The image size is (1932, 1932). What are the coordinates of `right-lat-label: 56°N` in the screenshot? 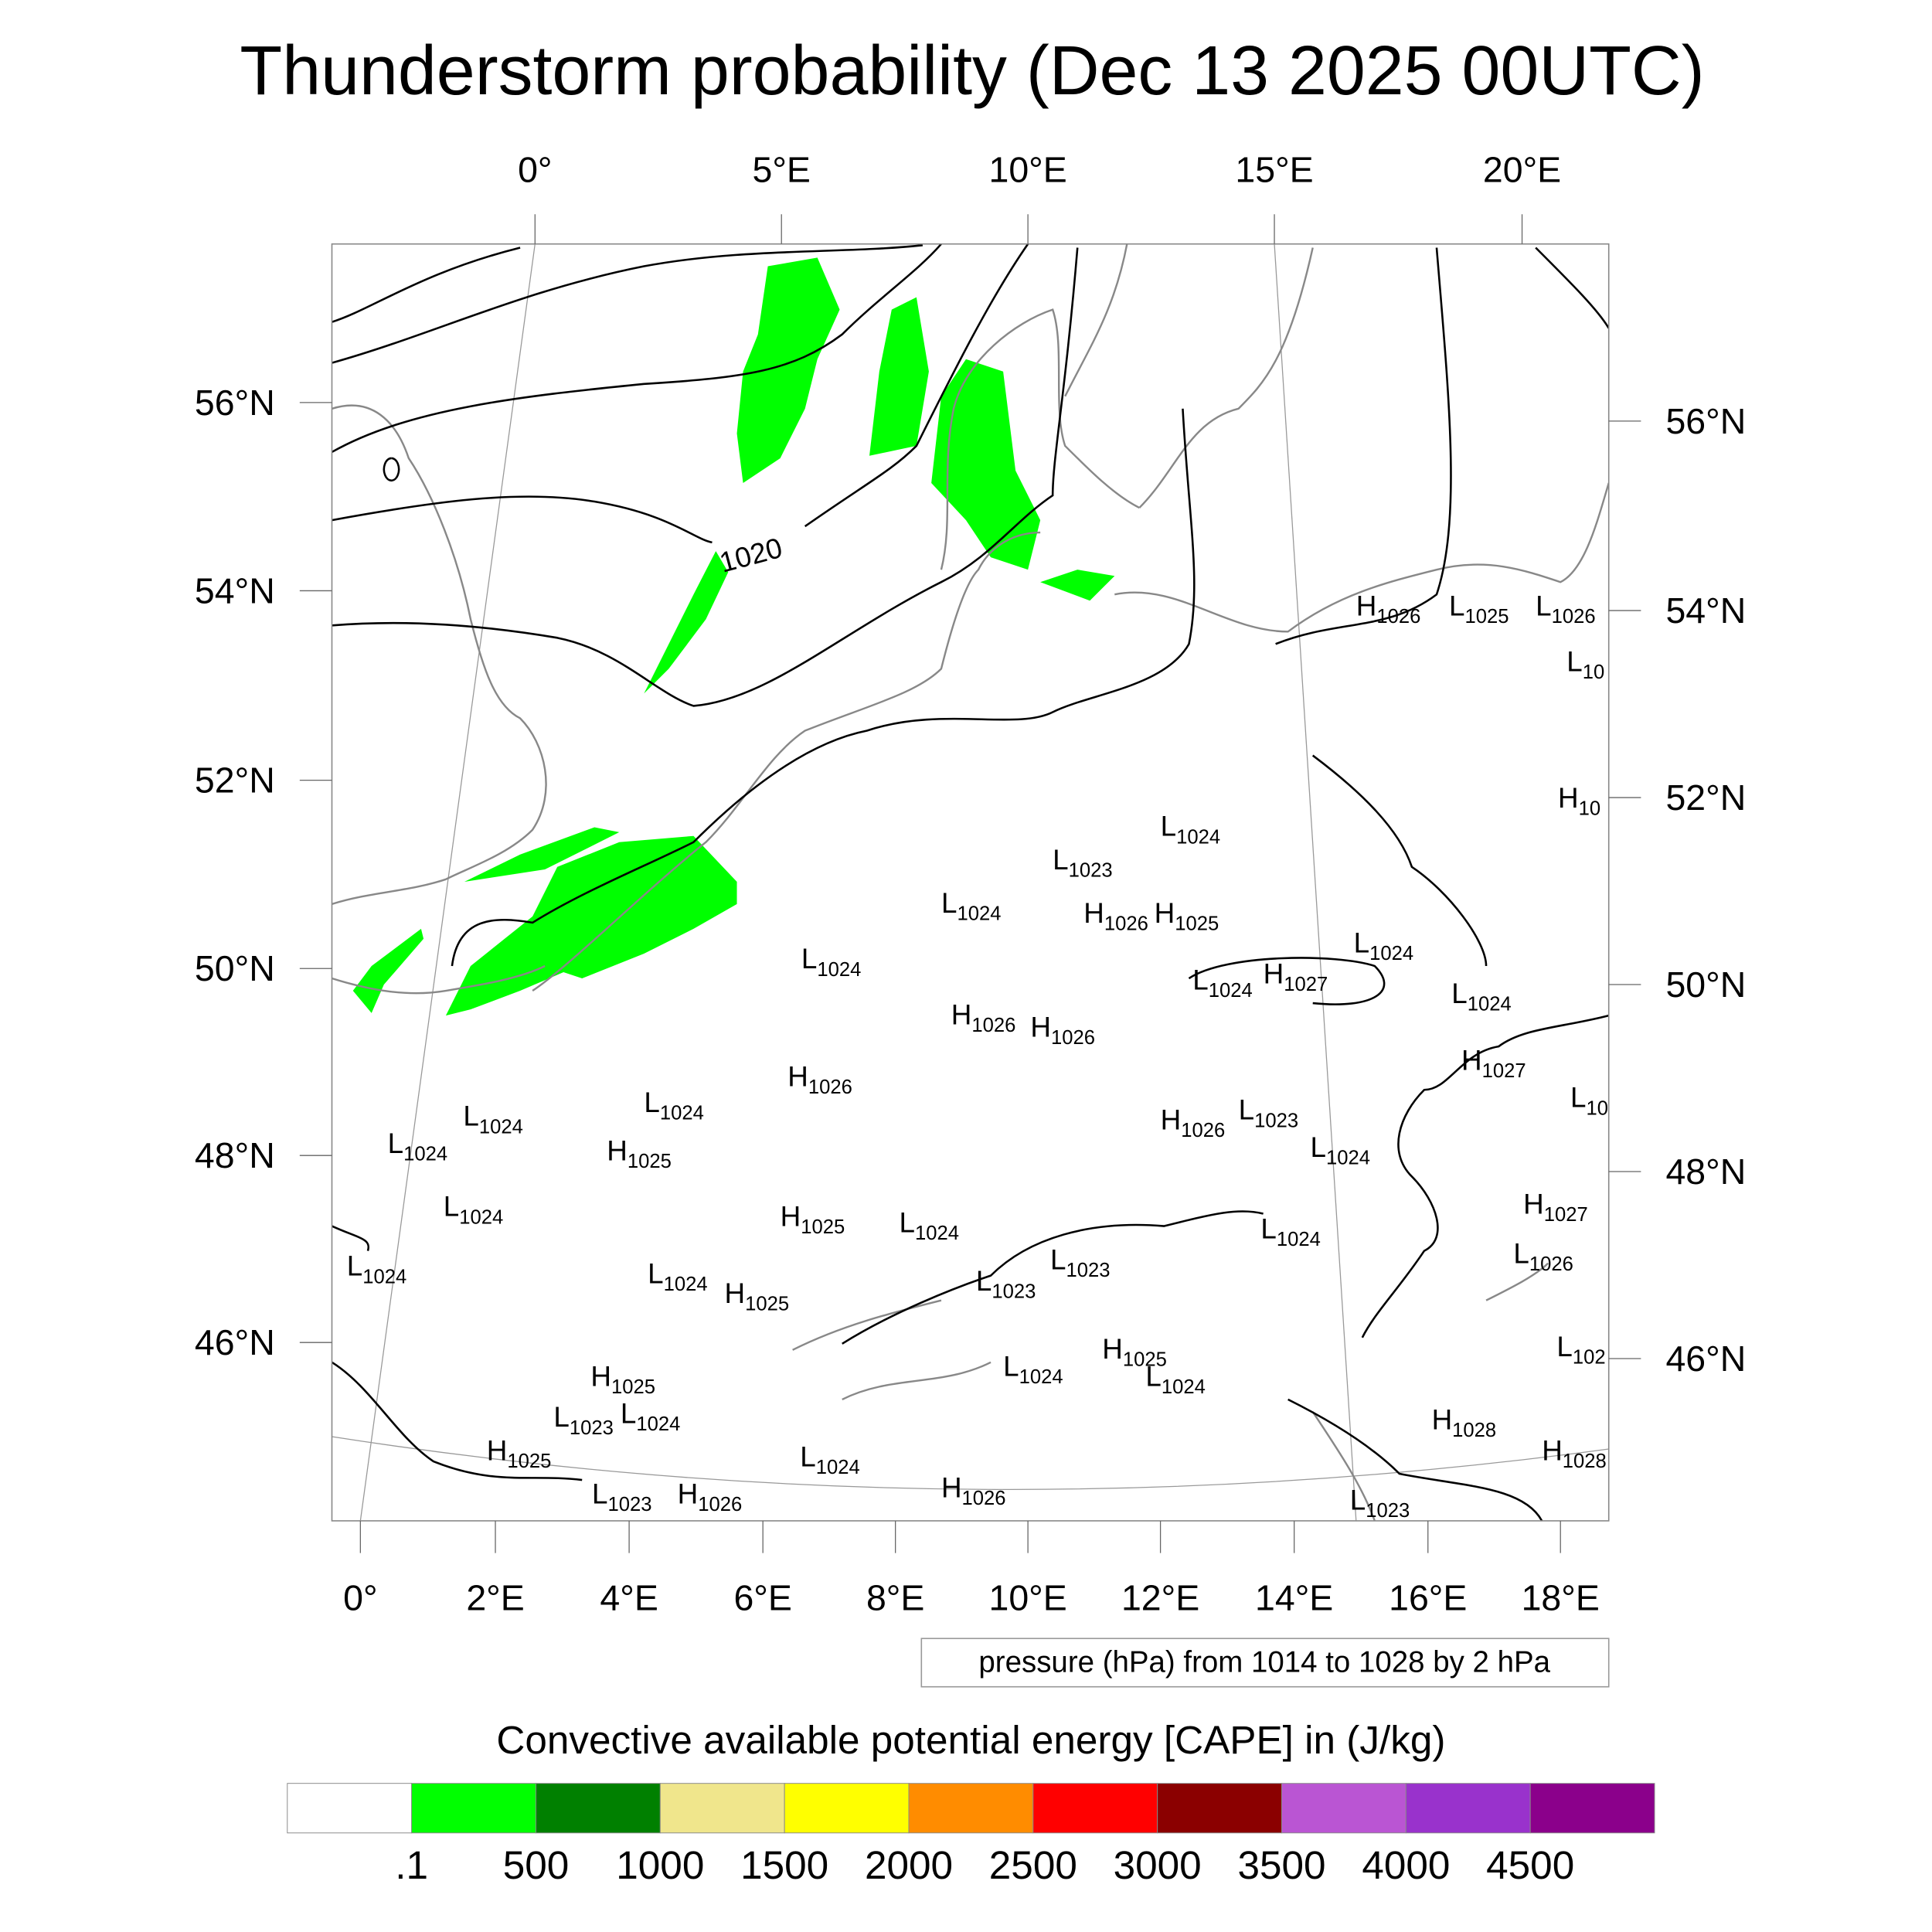 It's located at (1705, 421).